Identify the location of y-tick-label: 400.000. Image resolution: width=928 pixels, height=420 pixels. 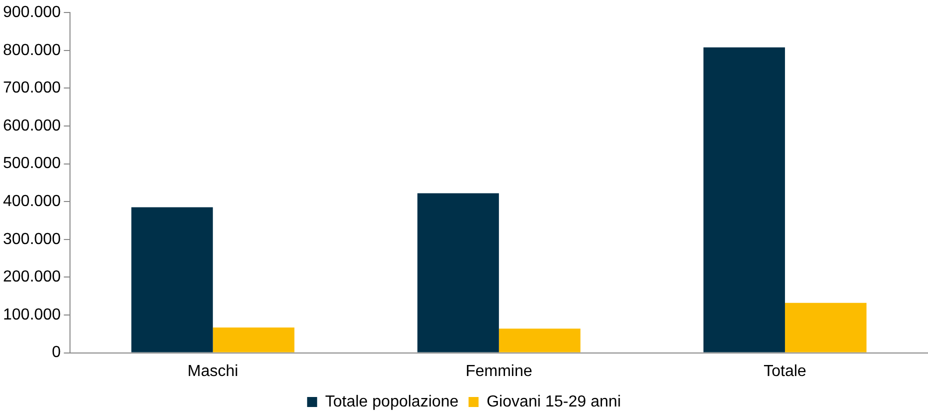
(31, 201).